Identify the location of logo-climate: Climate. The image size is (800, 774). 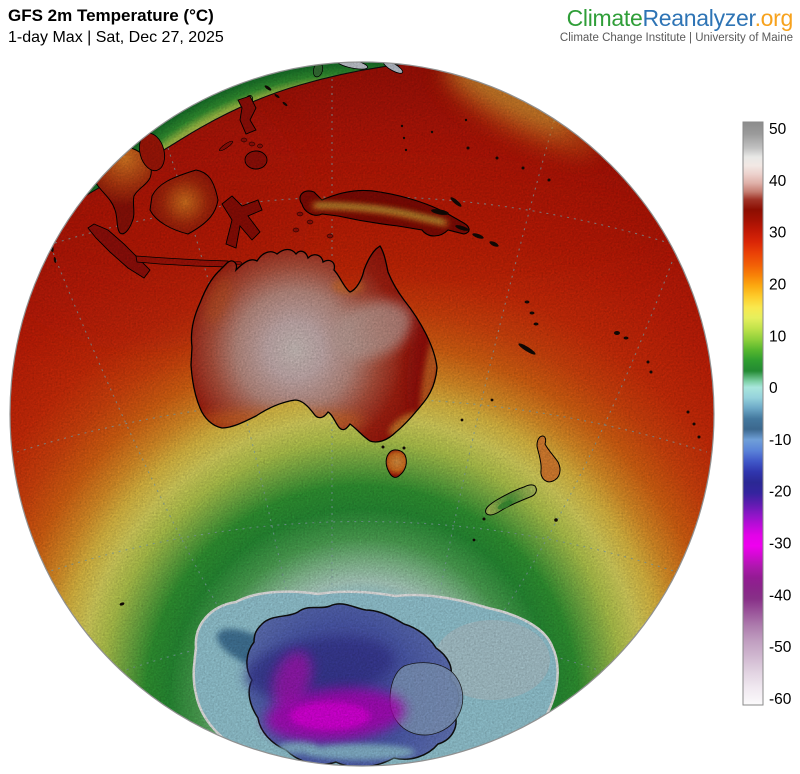
(604, 18).